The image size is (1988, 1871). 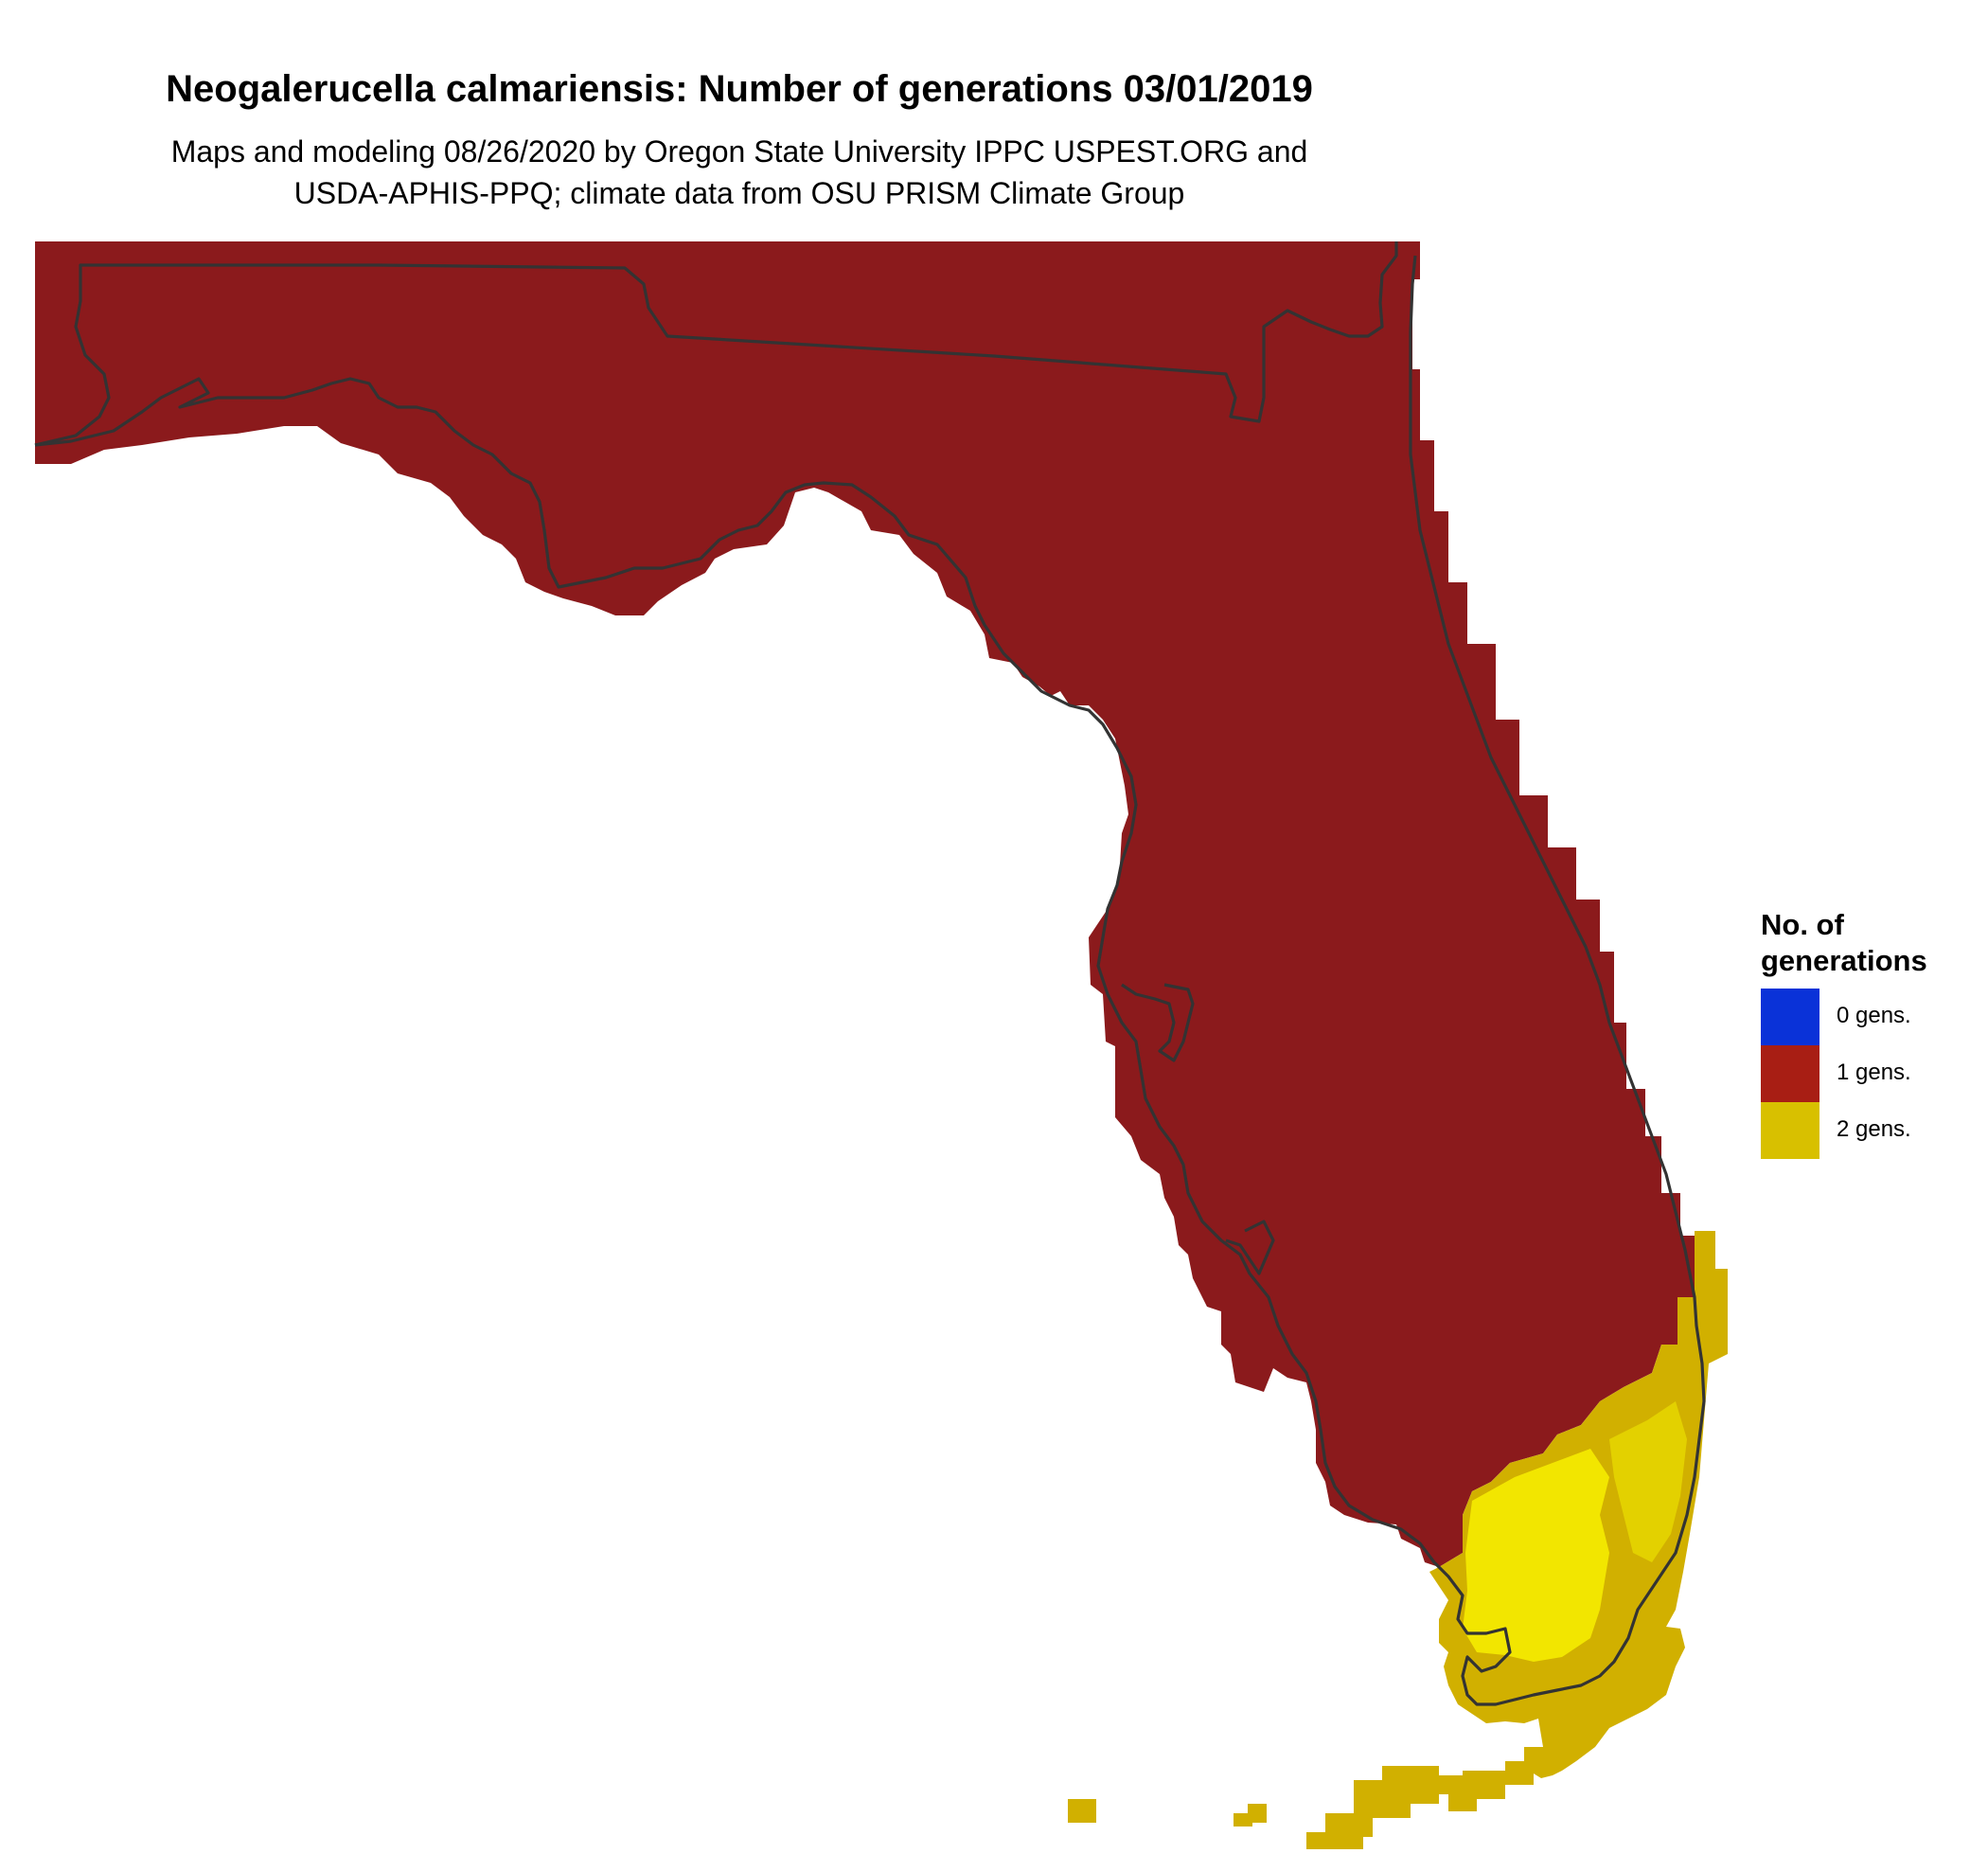 I want to click on legend-title: No. of generations, so click(x=1844, y=943).